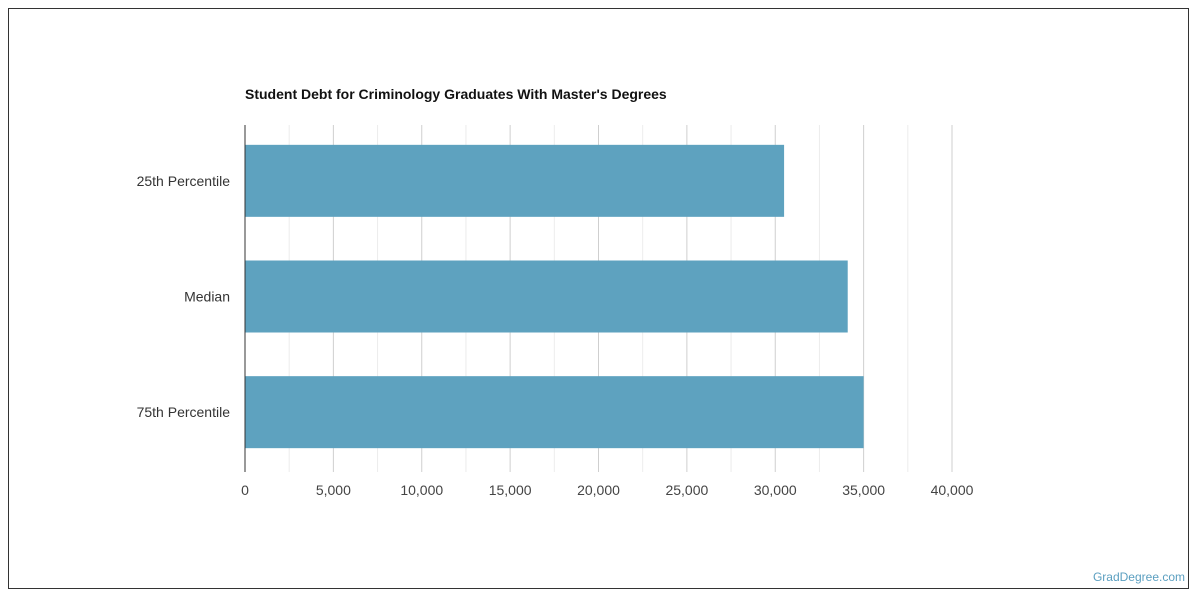 The height and width of the screenshot is (600, 1200). Describe the element at coordinates (863, 490) in the screenshot. I see `x-tick-label: 35,000` at that location.